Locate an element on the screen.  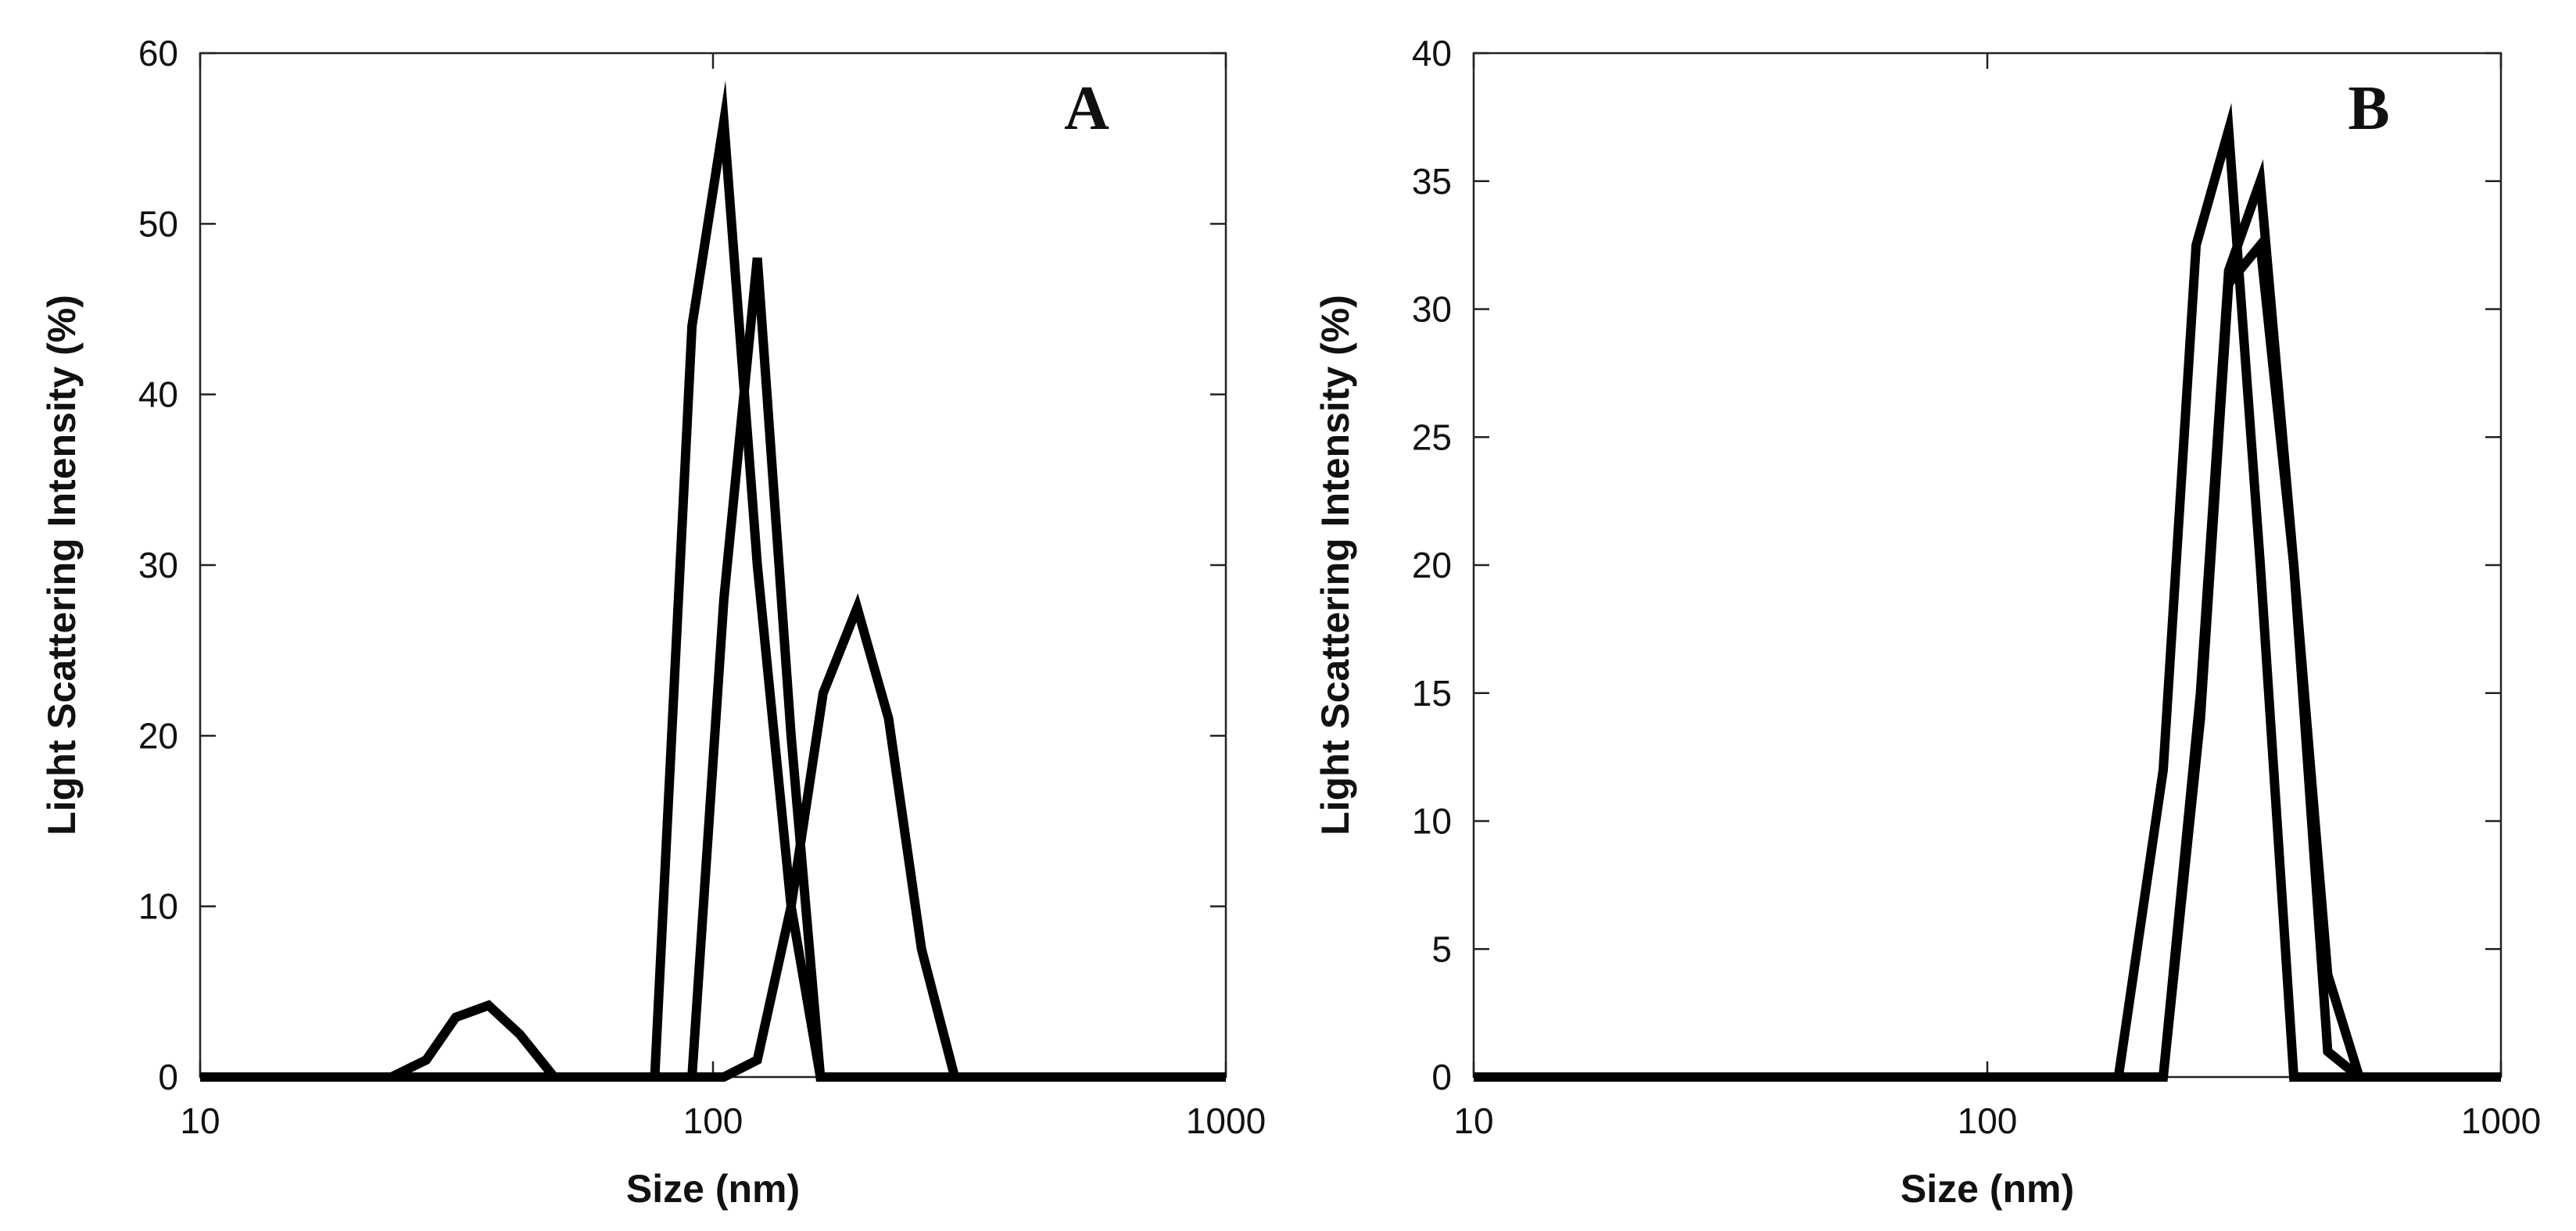
chart-b-y-axis-title: Light Scattering Intensity (%) is located at coordinates (1335, 566).